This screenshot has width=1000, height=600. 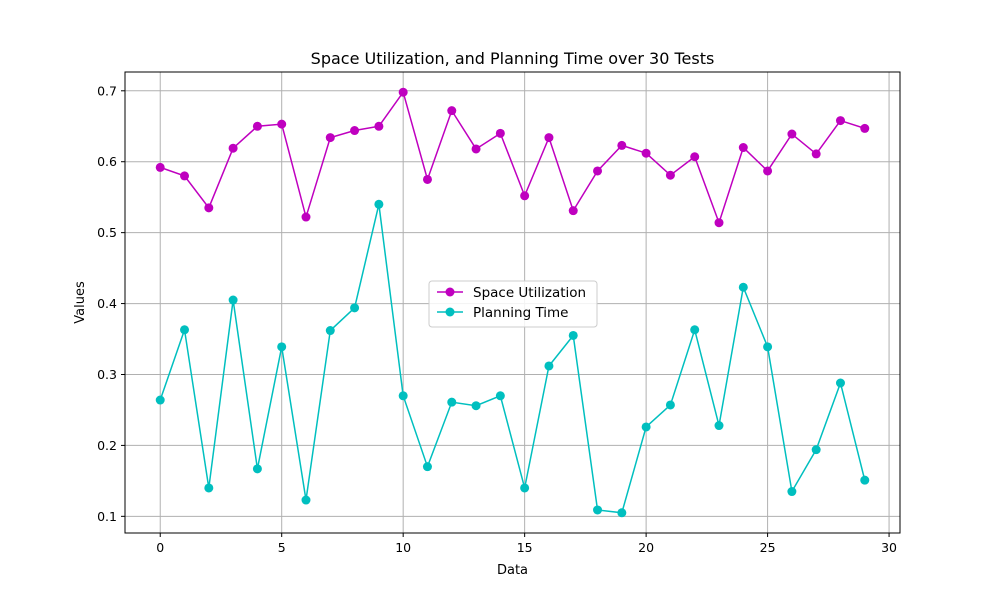 What do you see at coordinates (889, 547) in the screenshot?
I see `x-tick-label: 30` at bounding box center [889, 547].